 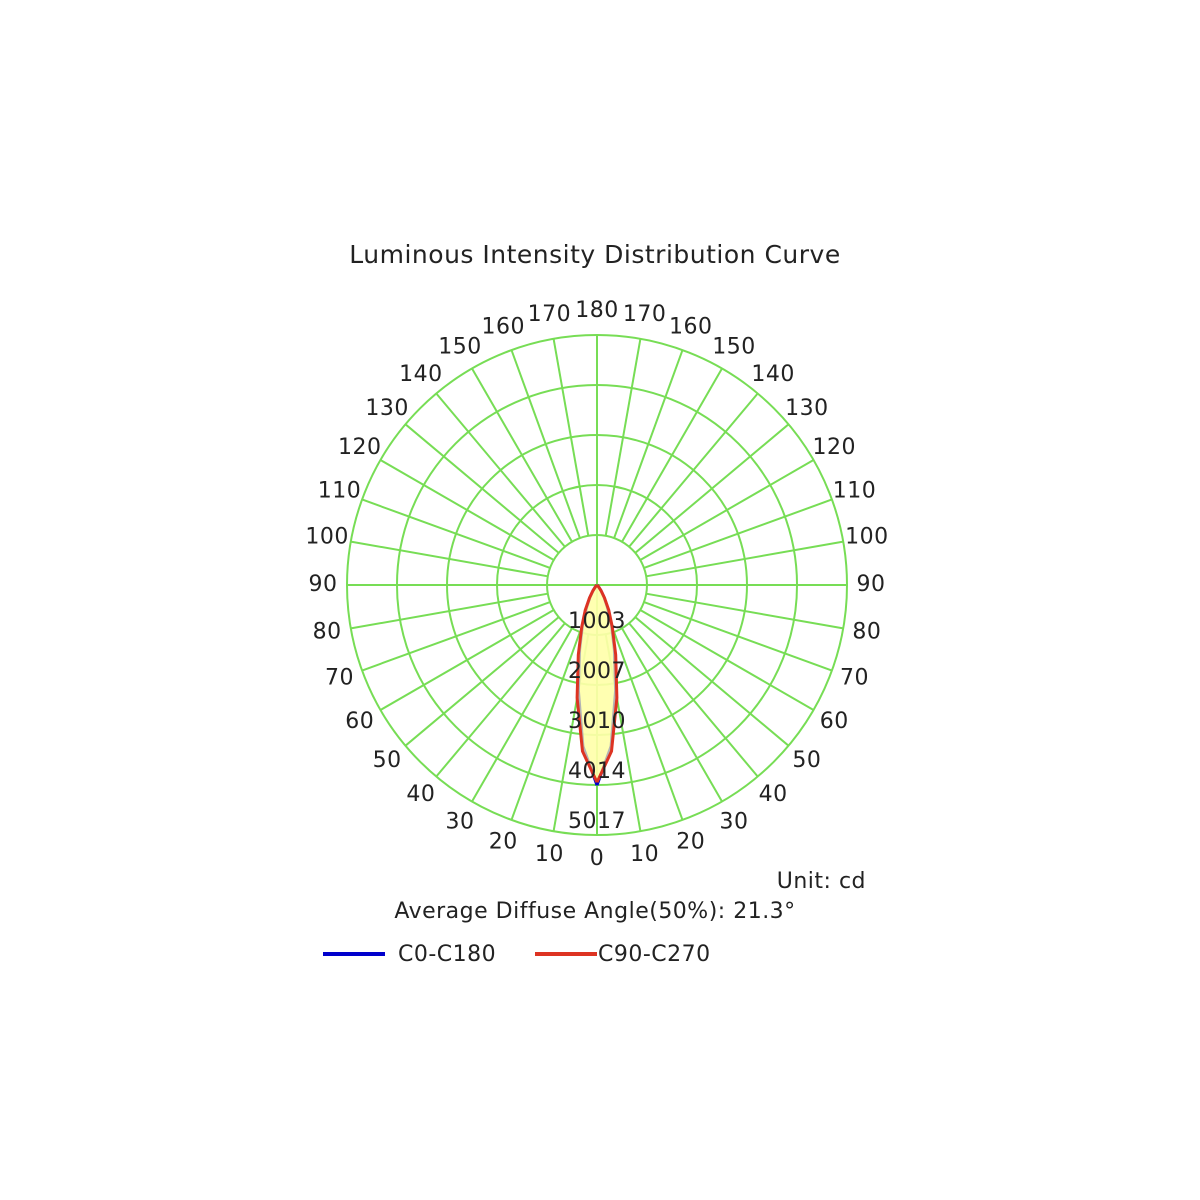 I want to click on angle-label: 180, so click(x=597, y=310).